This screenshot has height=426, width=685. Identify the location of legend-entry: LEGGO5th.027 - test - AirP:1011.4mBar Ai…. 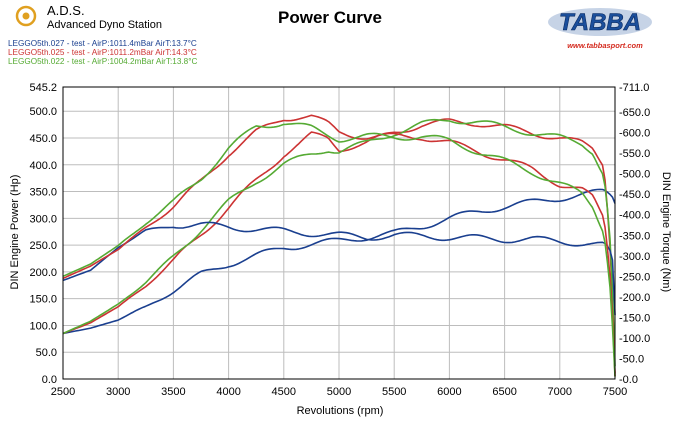
(102, 43).